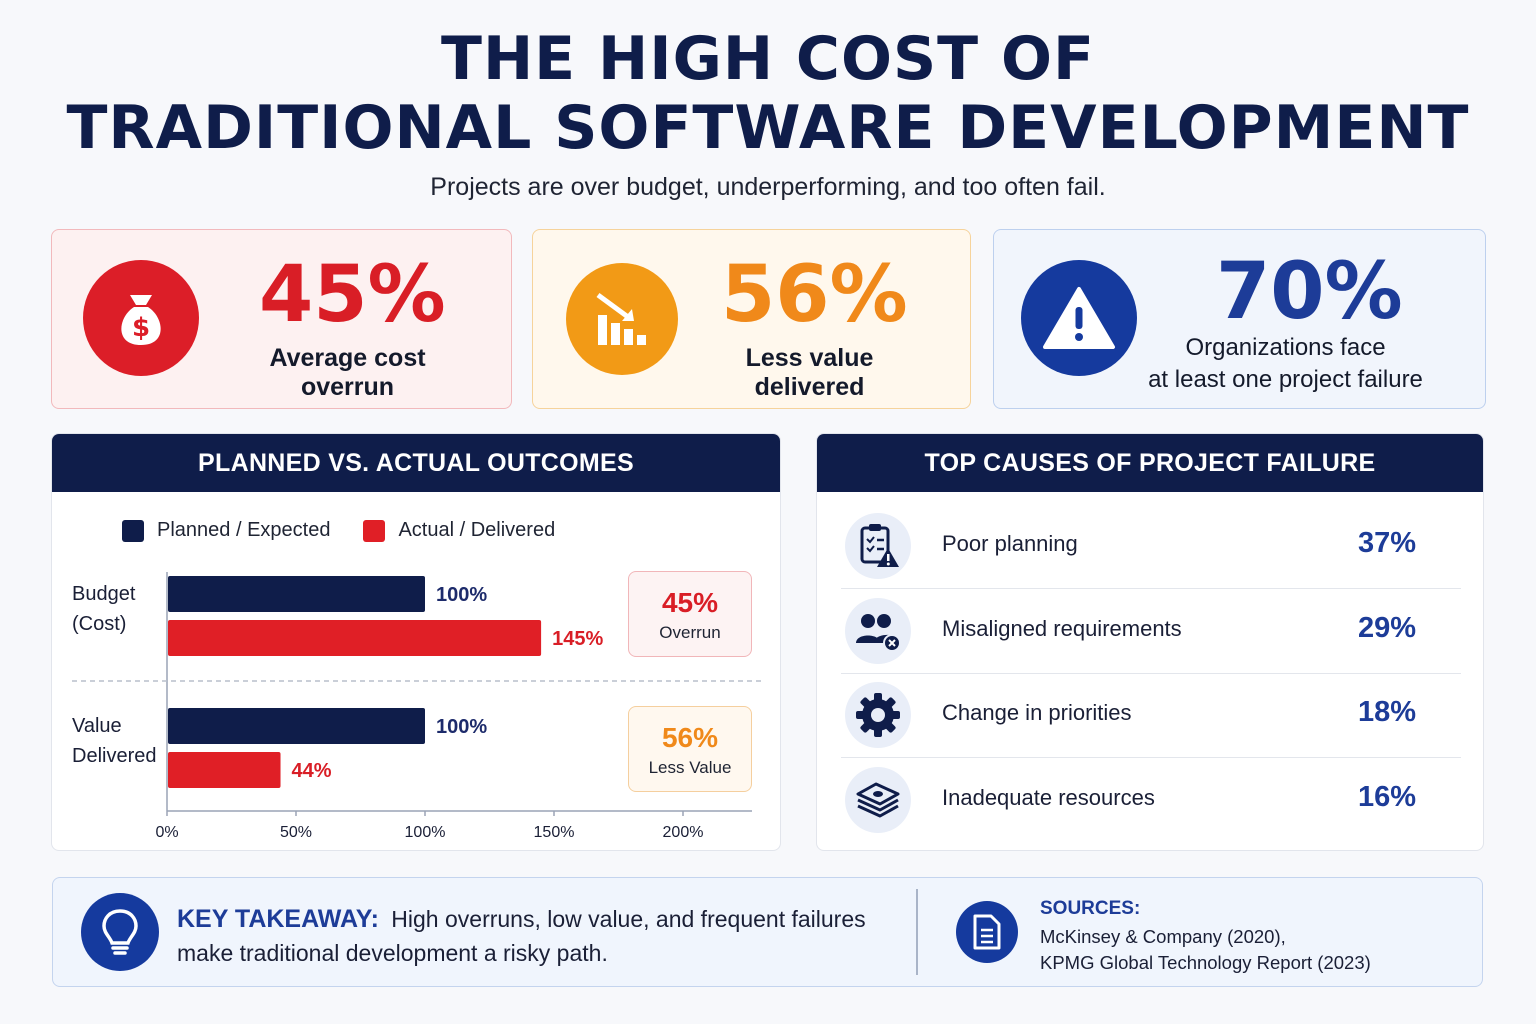 The image size is (1536, 1024). I want to click on category-label: Value, so click(97, 726).